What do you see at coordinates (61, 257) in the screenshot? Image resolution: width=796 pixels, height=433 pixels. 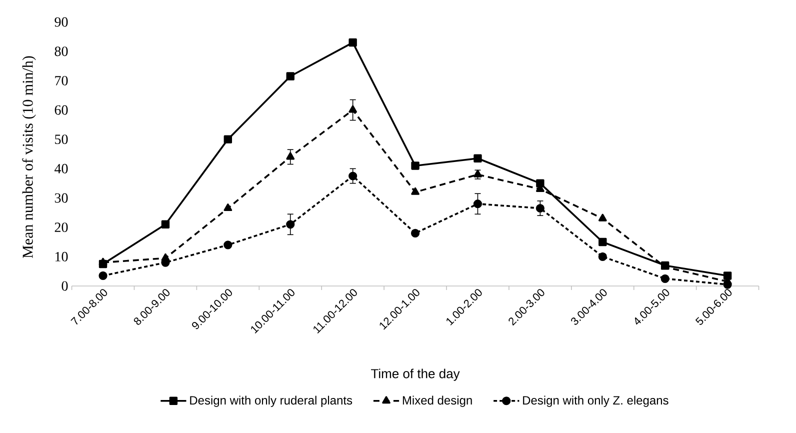 I see `y-tick-label: 10` at bounding box center [61, 257].